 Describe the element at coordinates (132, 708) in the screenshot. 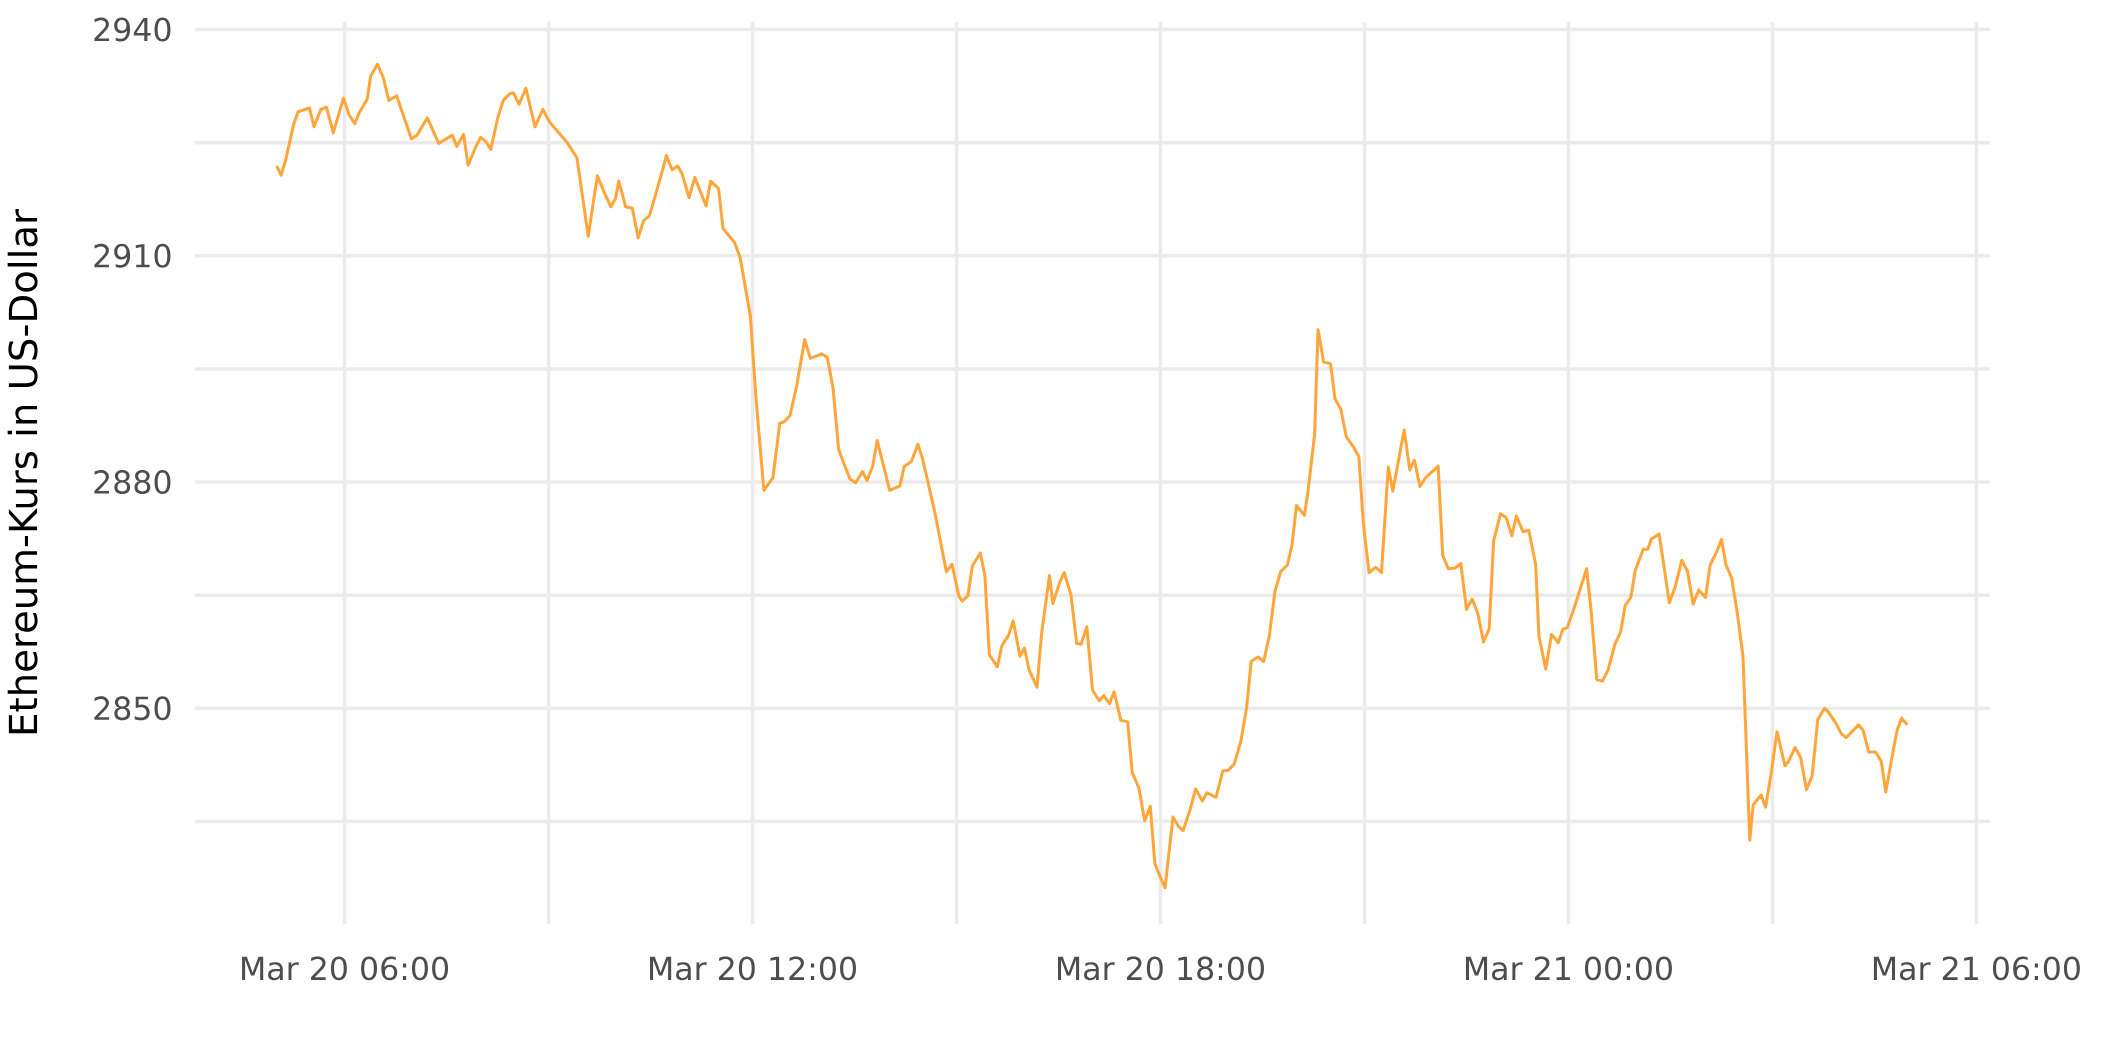

I see `y-tick-label: 2850` at that location.